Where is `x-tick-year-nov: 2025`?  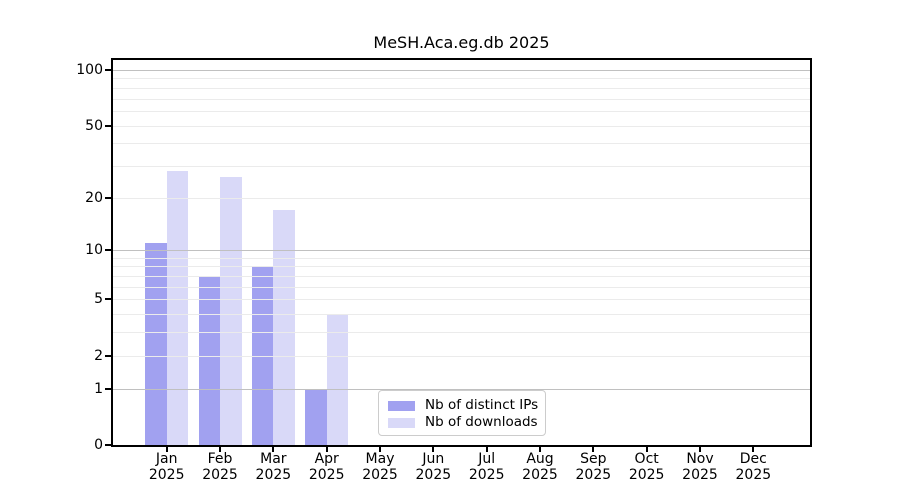 x-tick-year-nov: 2025 is located at coordinates (700, 475).